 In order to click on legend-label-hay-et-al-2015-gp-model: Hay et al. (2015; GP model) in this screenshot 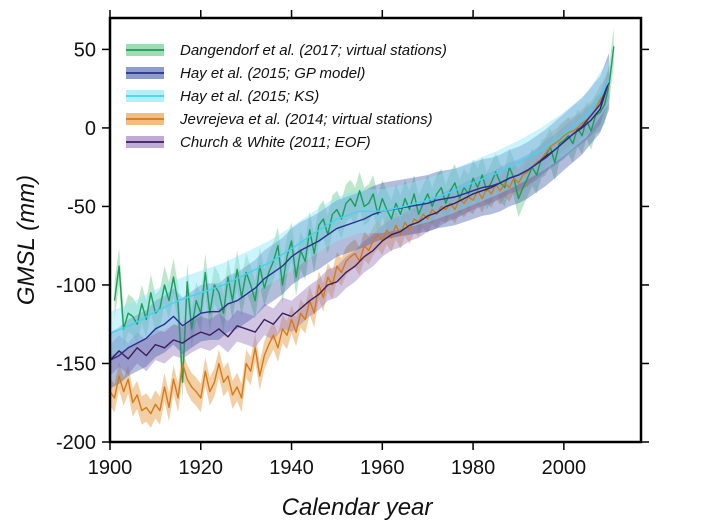, I will do `click(272, 73)`.